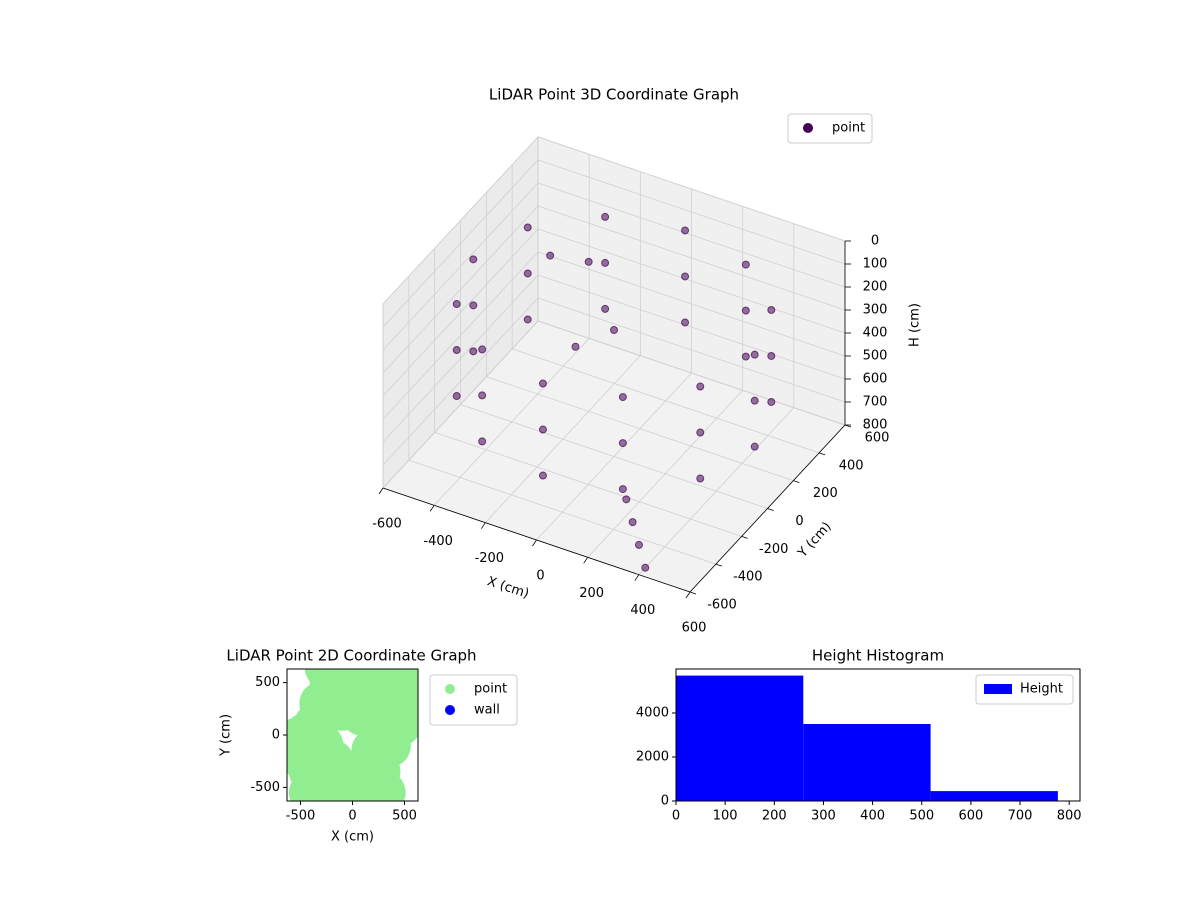  I want to click on z-tick-label: 200, so click(875, 287).